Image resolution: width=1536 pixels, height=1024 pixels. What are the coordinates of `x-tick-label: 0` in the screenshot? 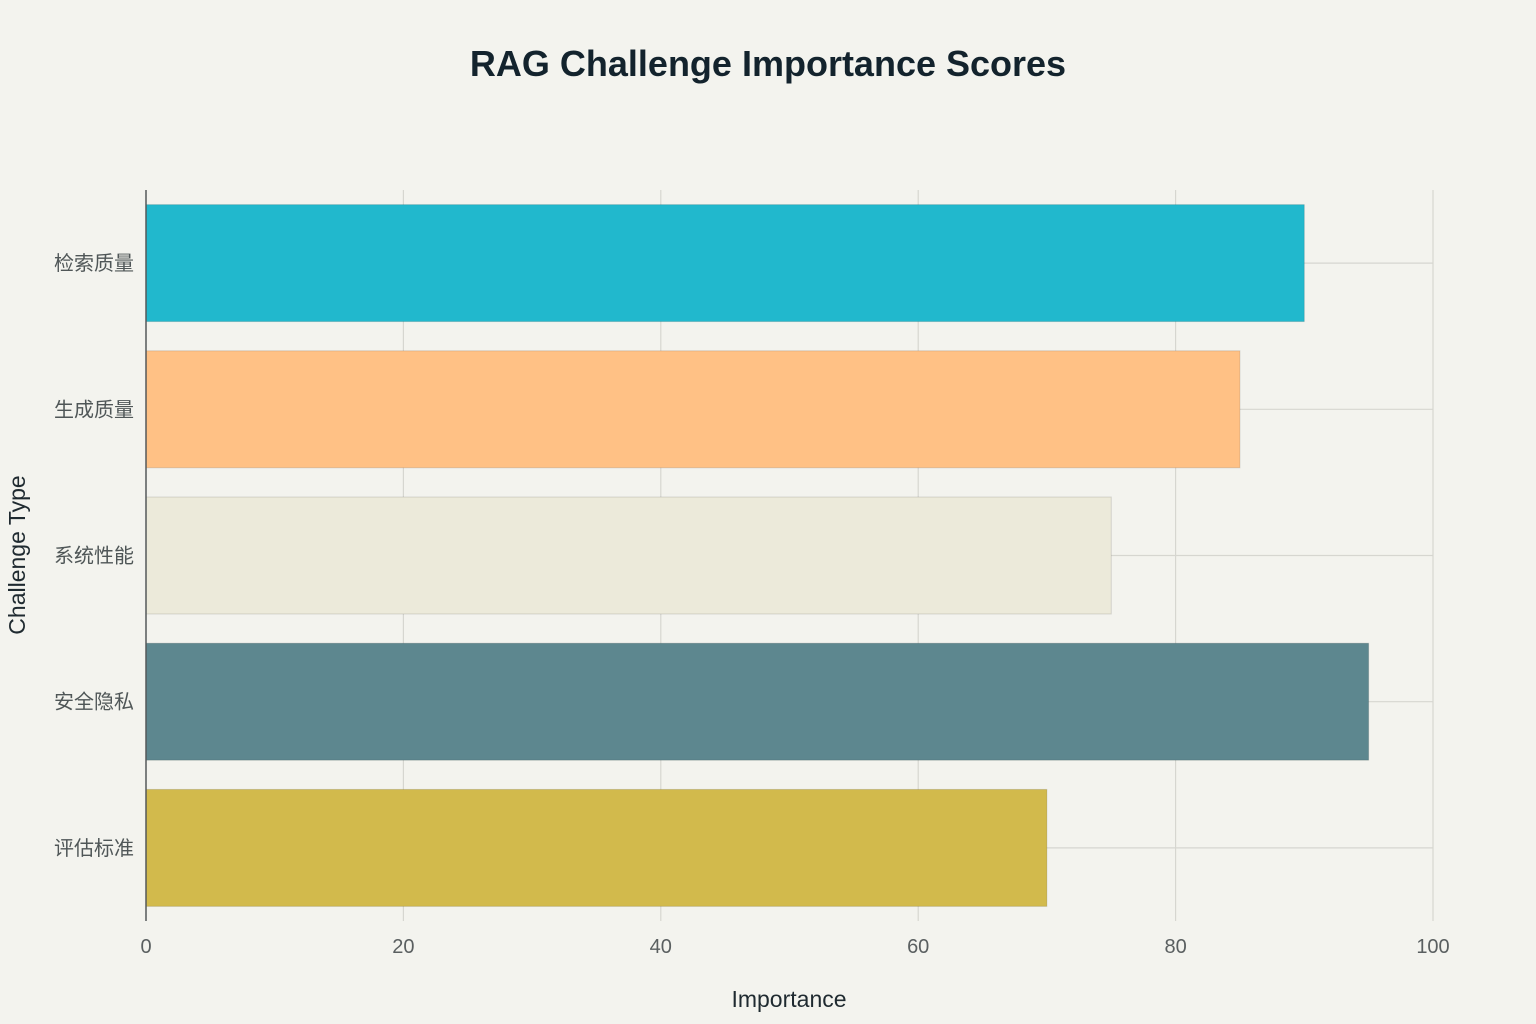 It's located at (145, 947).